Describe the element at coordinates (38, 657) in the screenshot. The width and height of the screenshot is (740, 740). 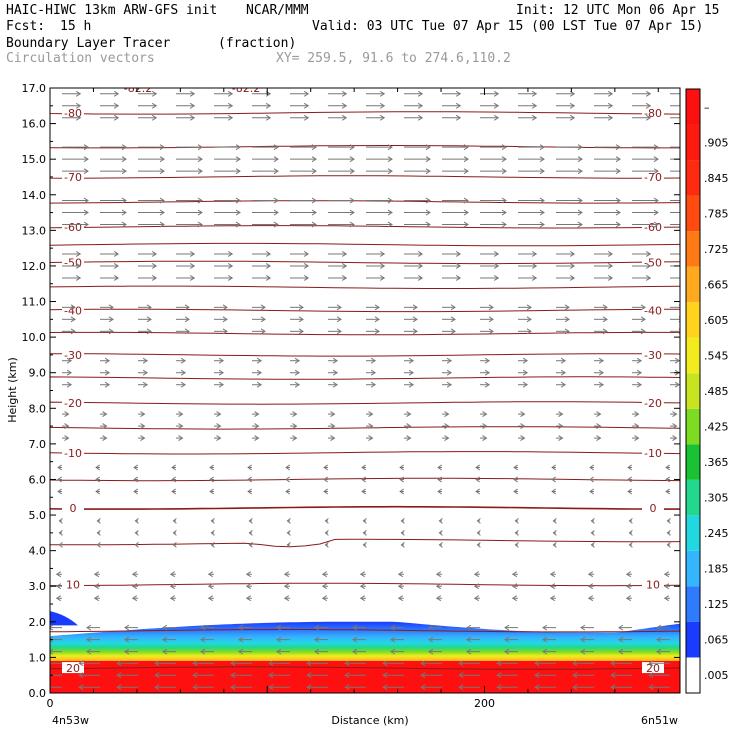
I see `y-tick-label: 1.0` at that location.